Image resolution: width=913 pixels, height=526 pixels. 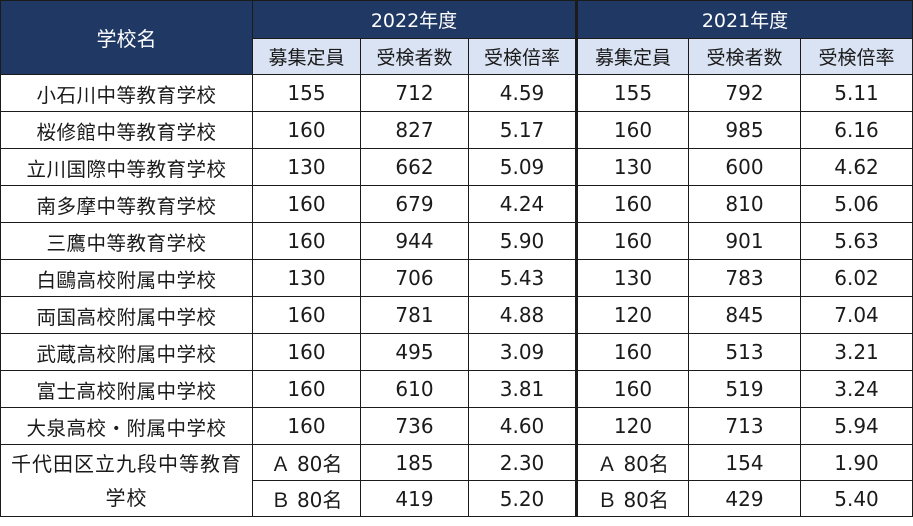 What do you see at coordinates (414, 241) in the screenshot?
I see `applicants-2022: 944` at bounding box center [414, 241].